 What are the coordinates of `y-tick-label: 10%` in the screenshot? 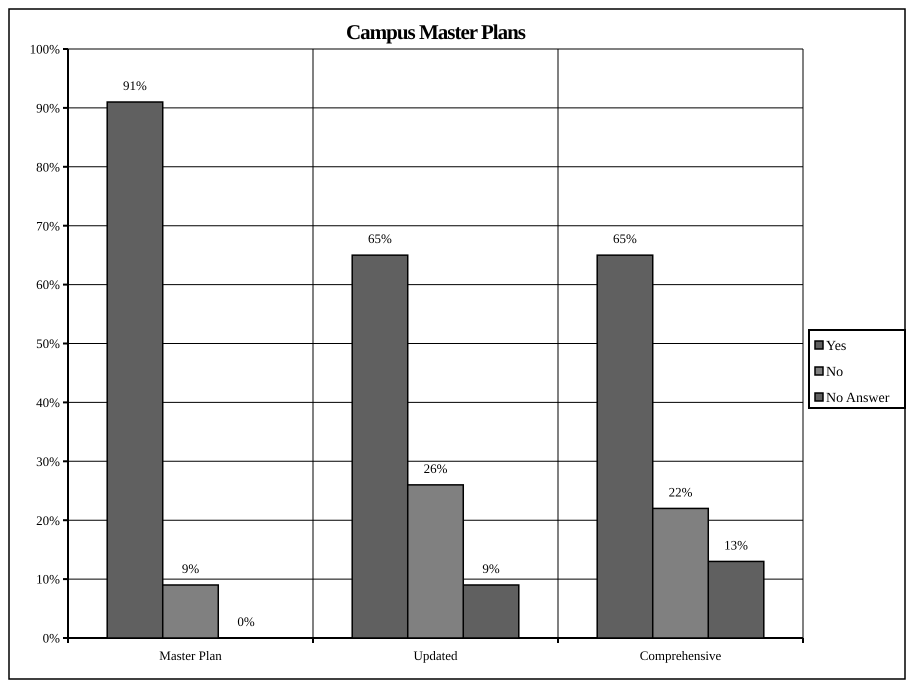 It's located at (48, 579).